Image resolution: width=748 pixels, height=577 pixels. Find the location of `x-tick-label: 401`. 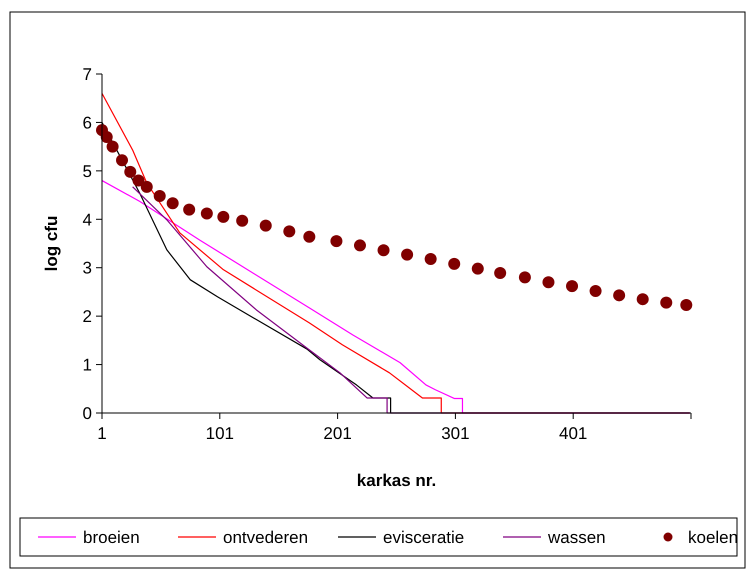

x-tick-label: 401 is located at coordinates (573, 433).